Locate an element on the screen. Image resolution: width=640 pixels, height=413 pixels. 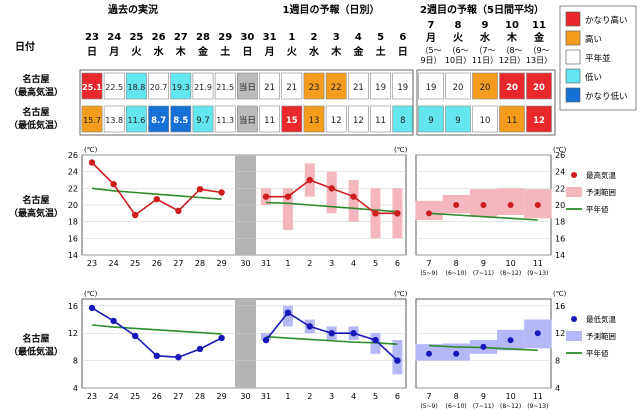
x-tick-label: 26 is located at coordinates (157, 263).